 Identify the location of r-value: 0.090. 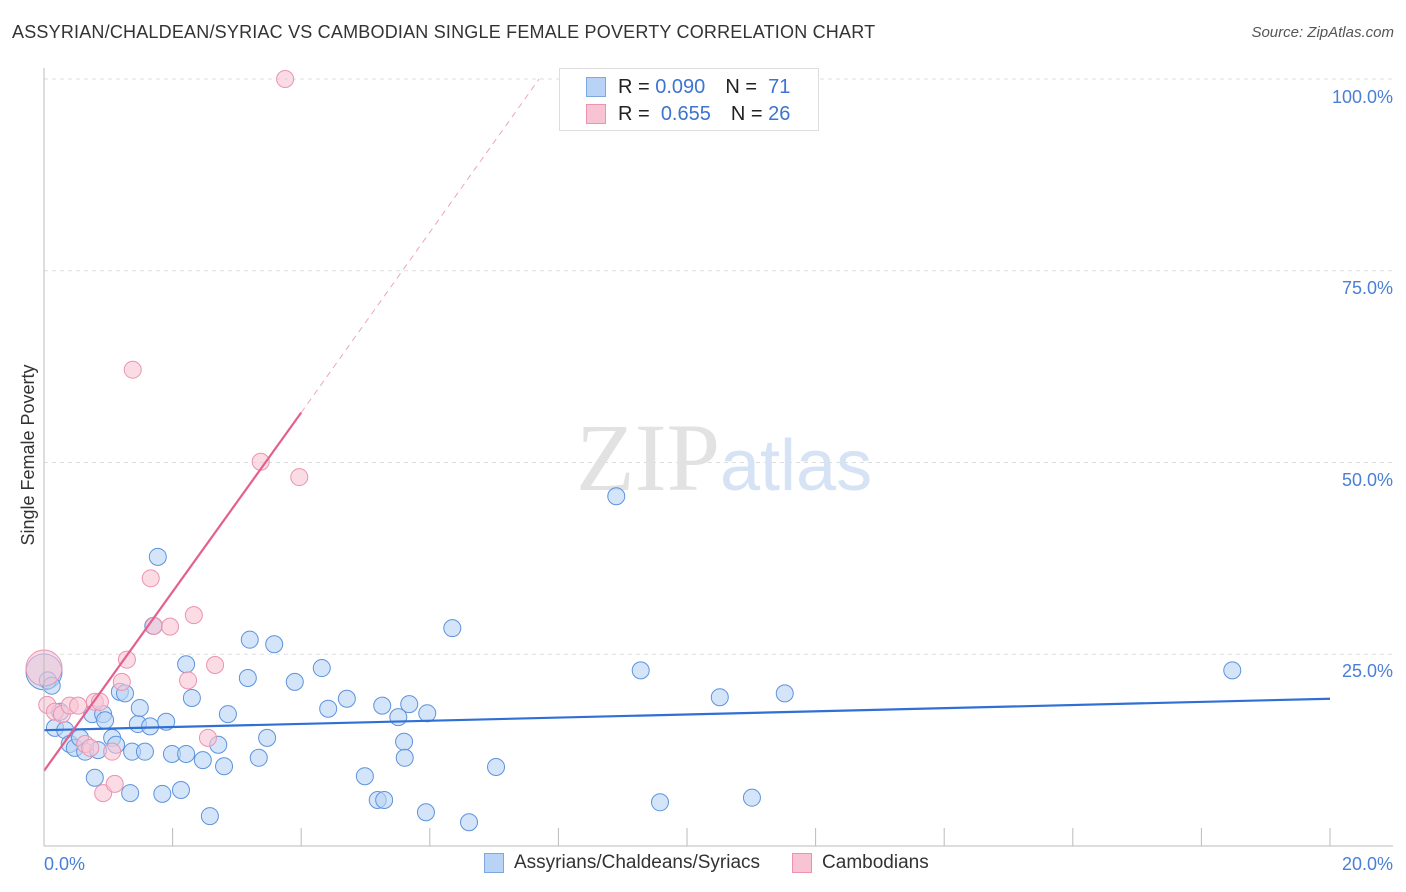
(680, 86).